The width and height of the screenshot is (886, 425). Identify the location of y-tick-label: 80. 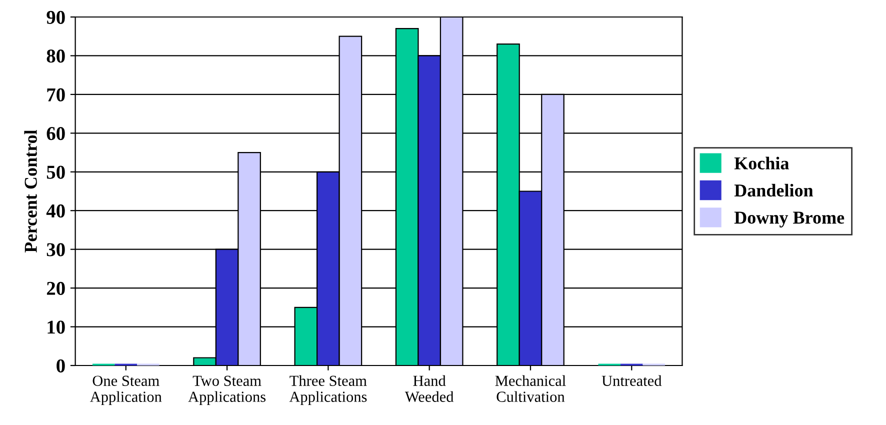
(55, 56).